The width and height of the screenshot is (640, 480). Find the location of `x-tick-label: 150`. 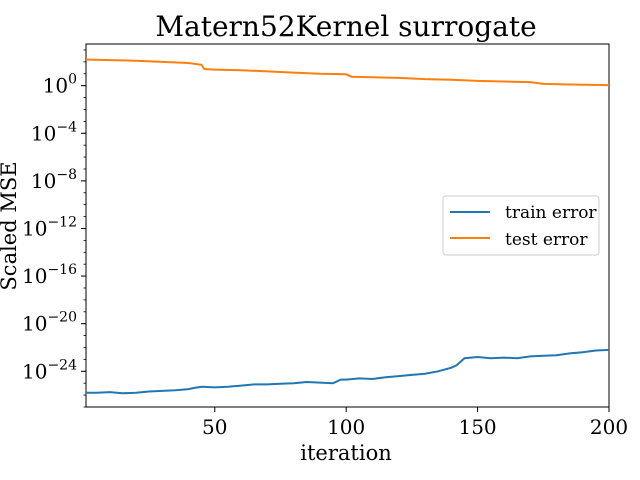

x-tick-label: 150 is located at coordinates (477, 427).